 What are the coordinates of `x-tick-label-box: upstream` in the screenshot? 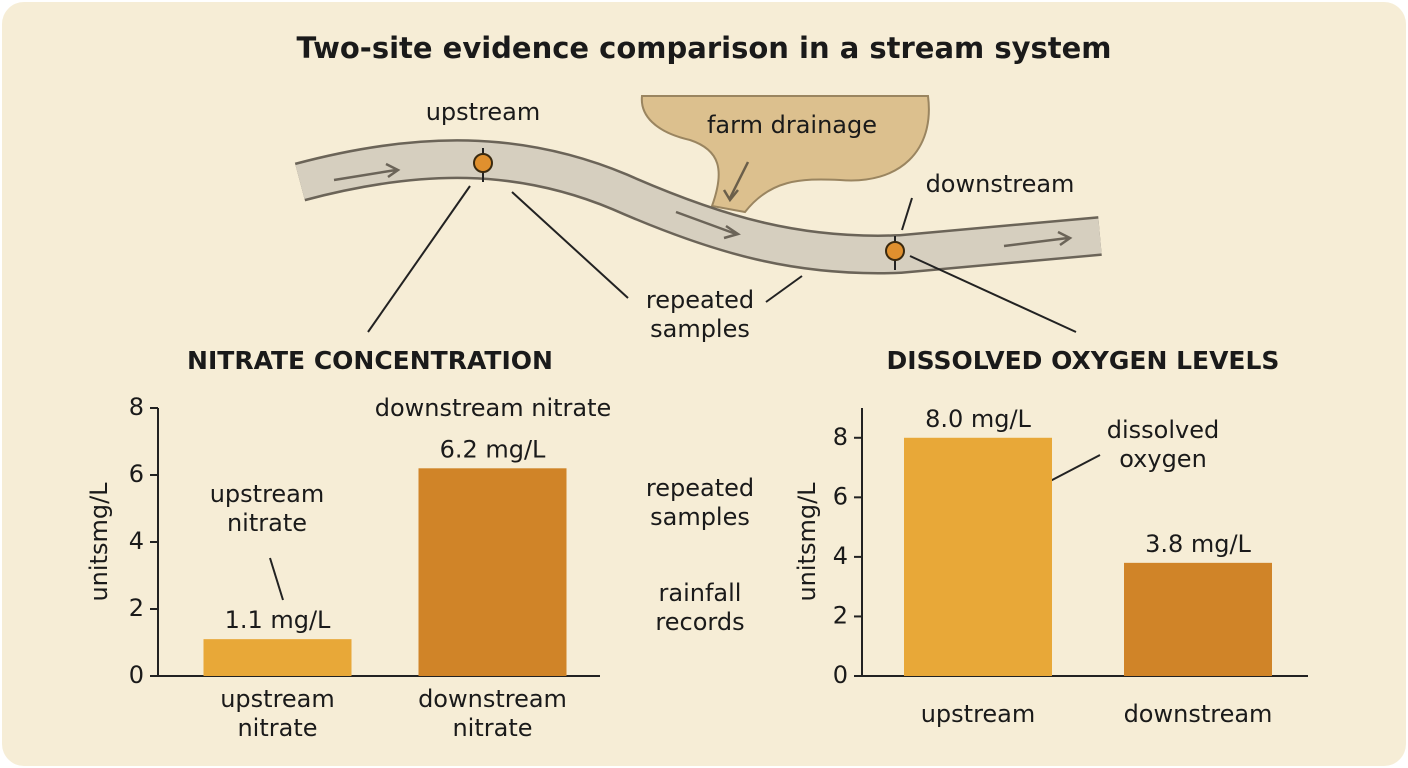 It's located at (978, 713).